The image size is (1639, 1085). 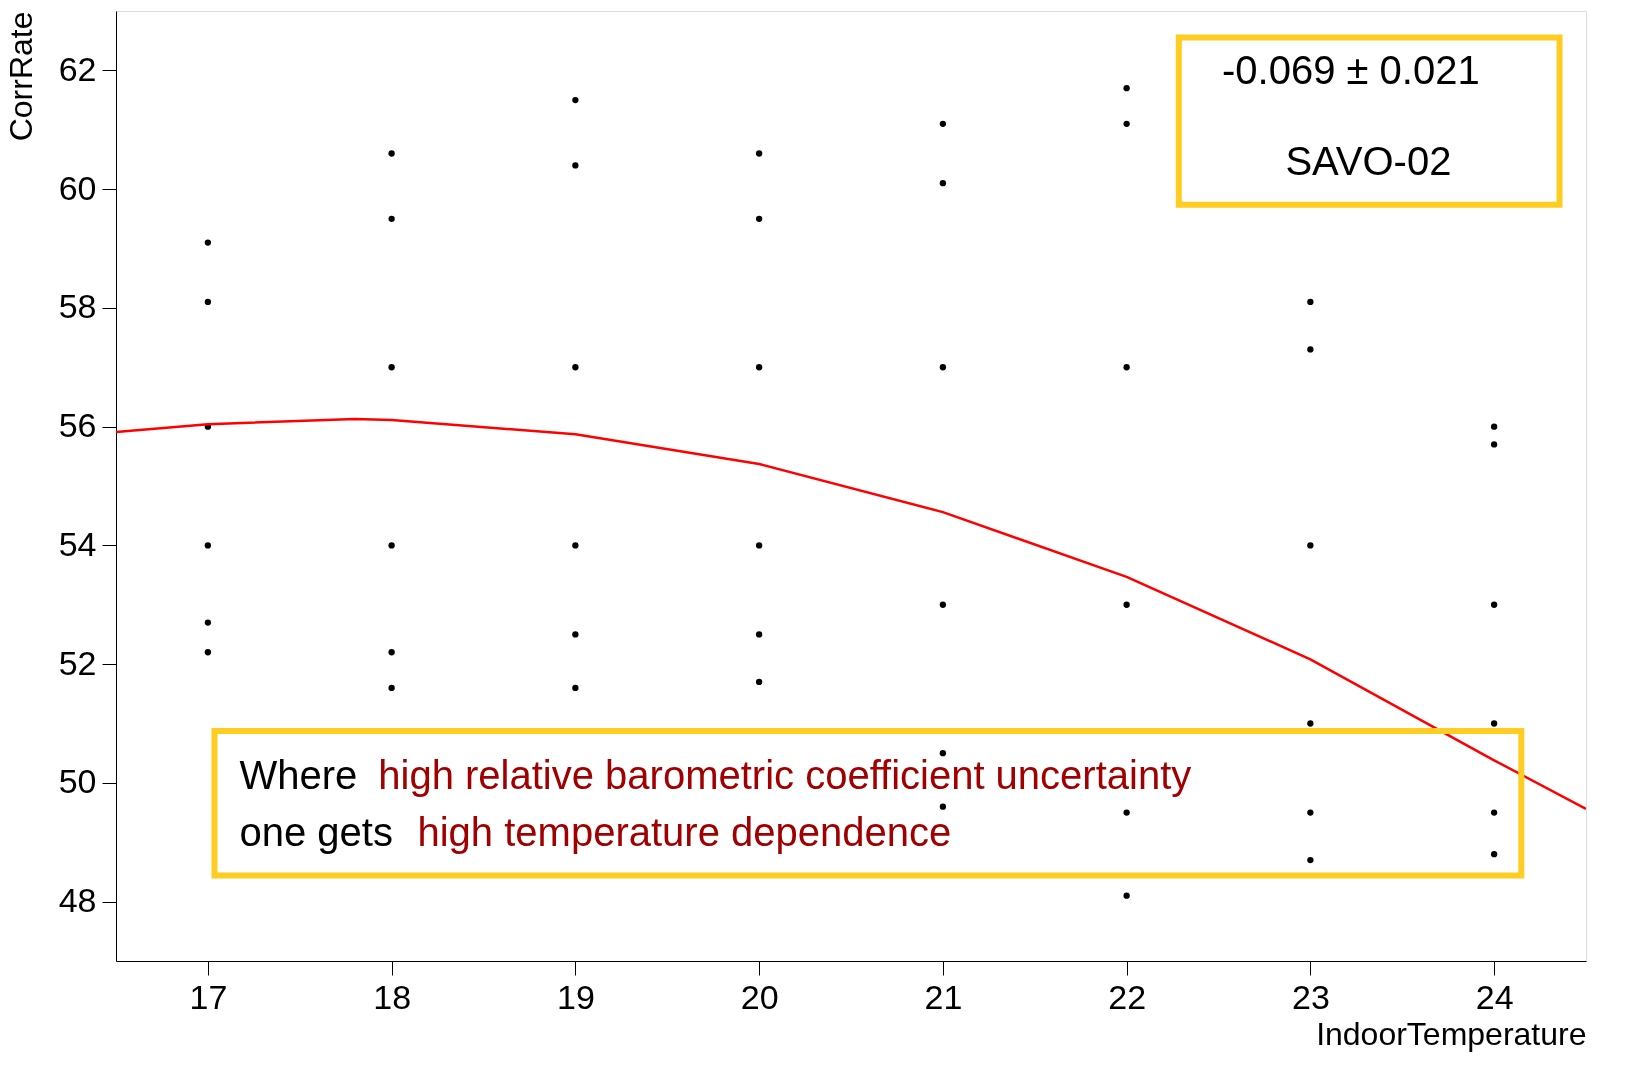 What do you see at coordinates (77, 900) in the screenshot?
I see `y-tick-label: 48` at bounding box center [77, 900].